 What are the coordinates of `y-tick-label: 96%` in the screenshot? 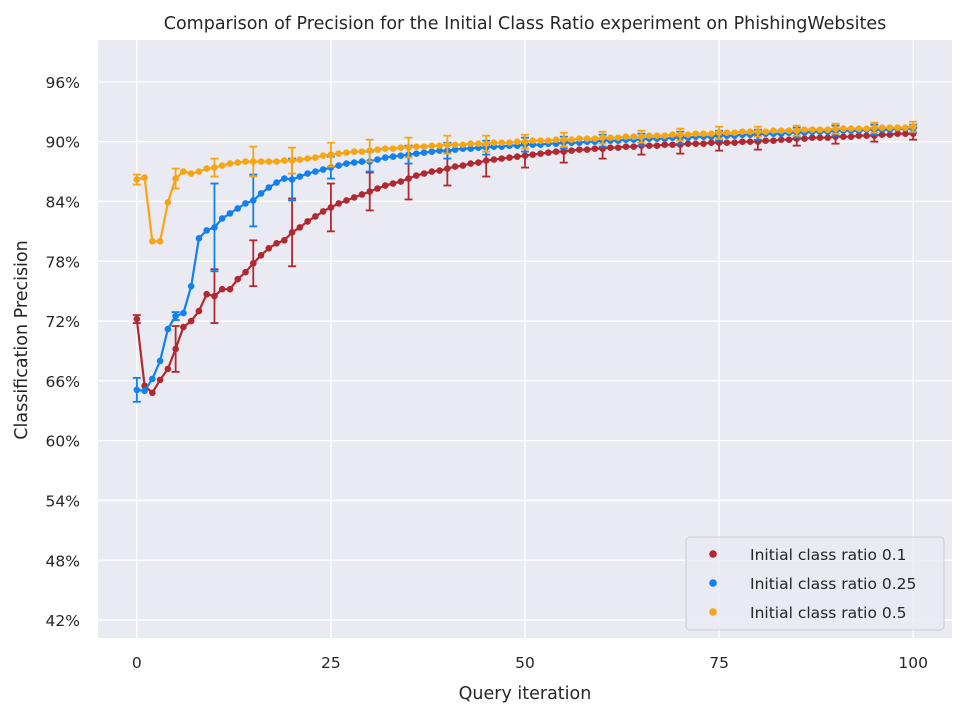 It's located at (63, 83).